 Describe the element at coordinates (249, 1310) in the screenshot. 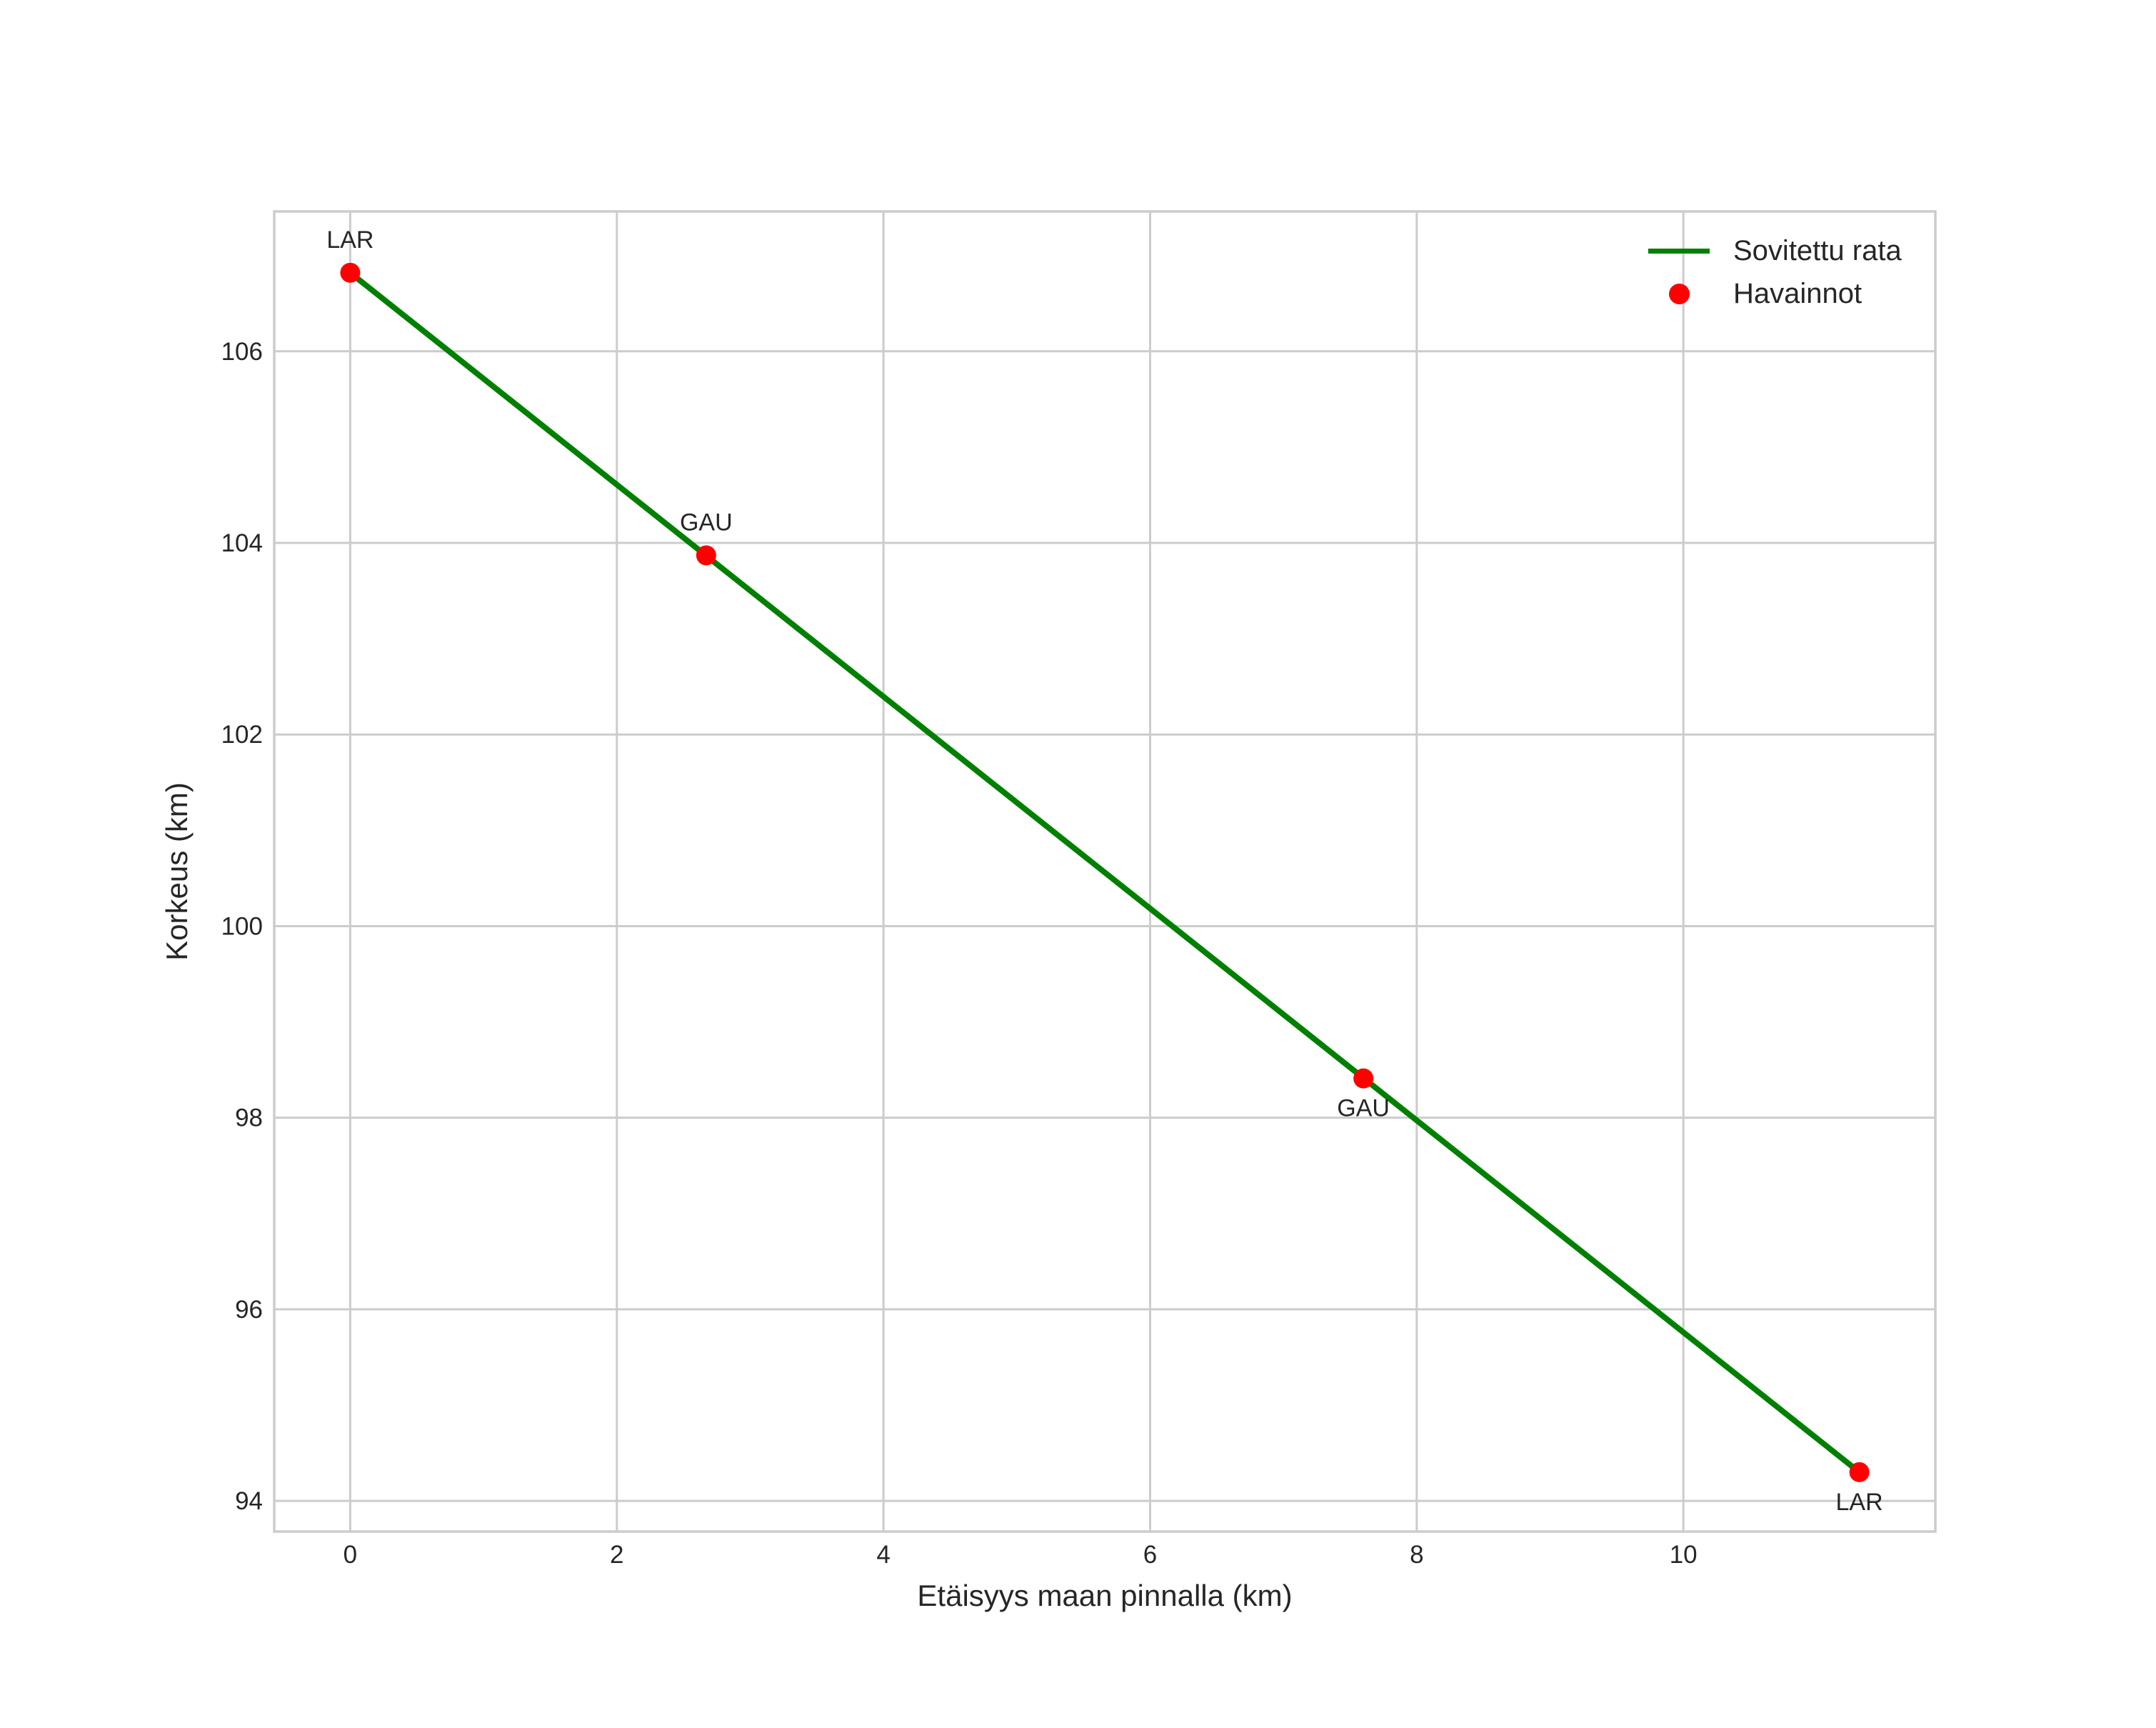

I see `y-tick-label: 96` at that location.